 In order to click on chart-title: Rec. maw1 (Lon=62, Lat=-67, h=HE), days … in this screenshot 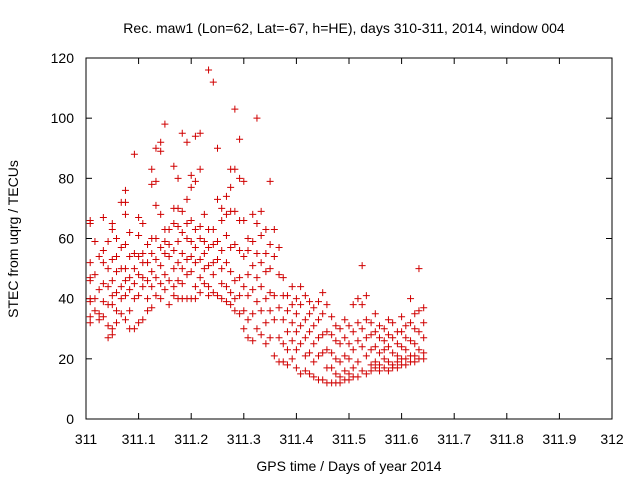, I will do `click(344, 28)`.